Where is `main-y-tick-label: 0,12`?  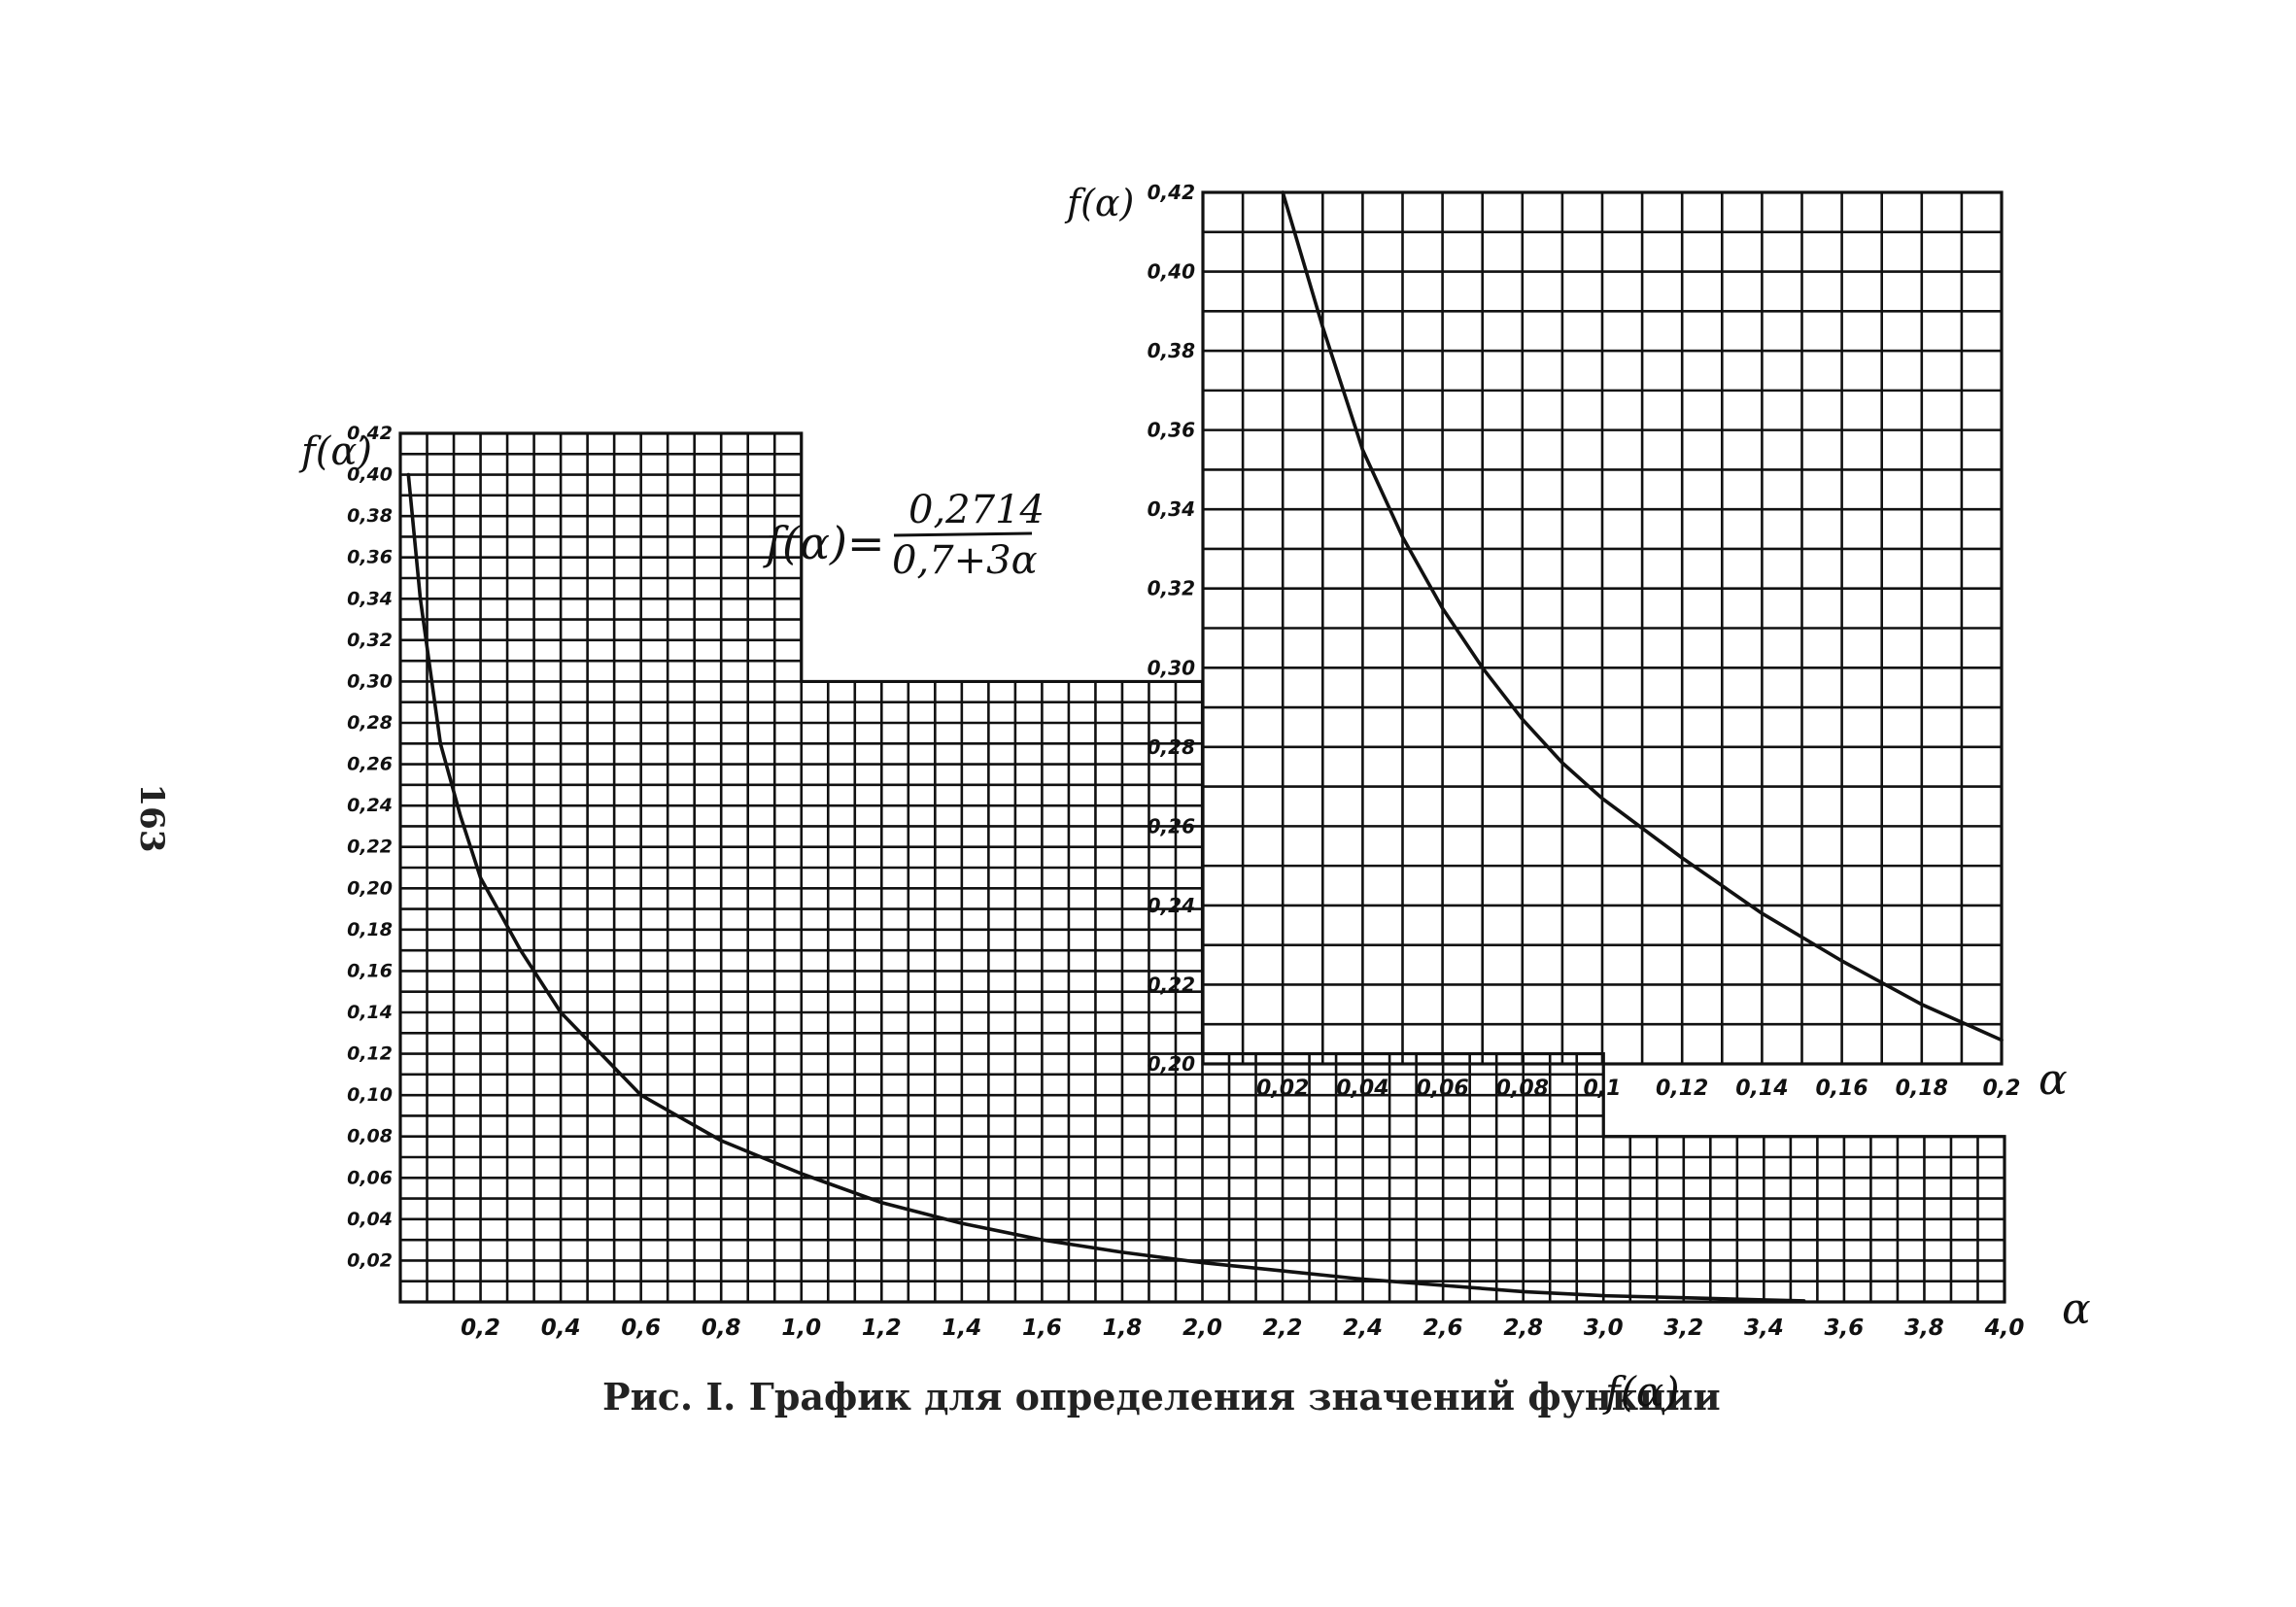
main-y-tick-label: 0,12 is located at coordinates (370, 1054).